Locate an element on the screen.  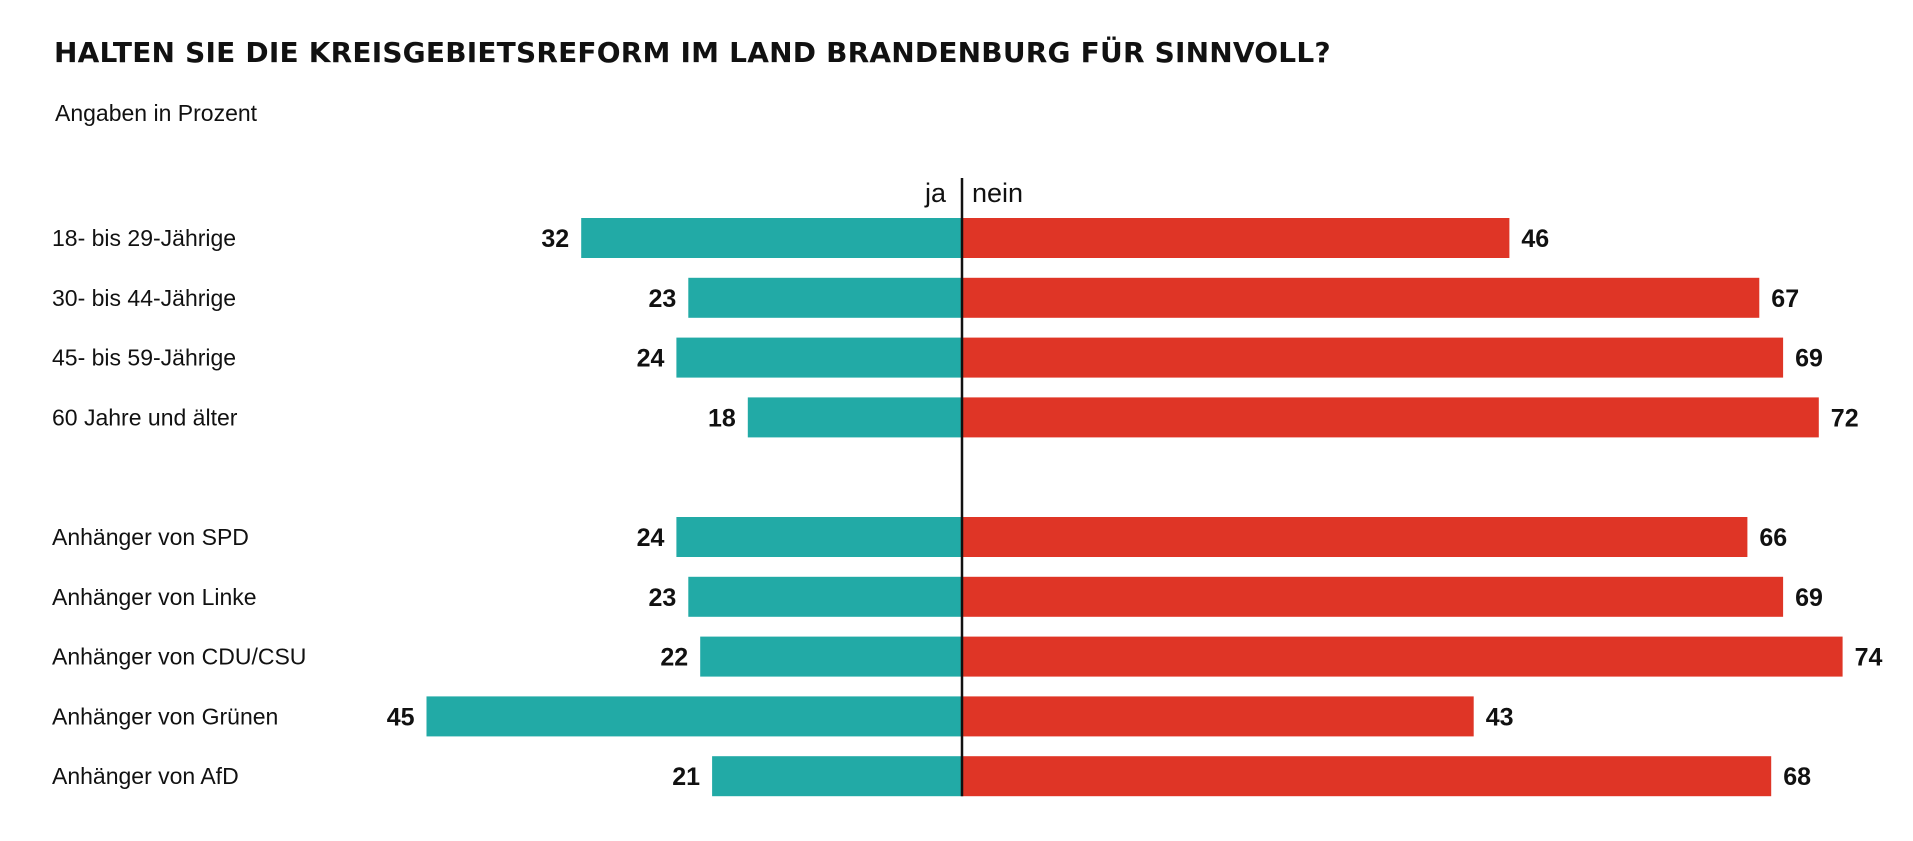
value-label-ja: 32 is located at coordinates (555, 239).